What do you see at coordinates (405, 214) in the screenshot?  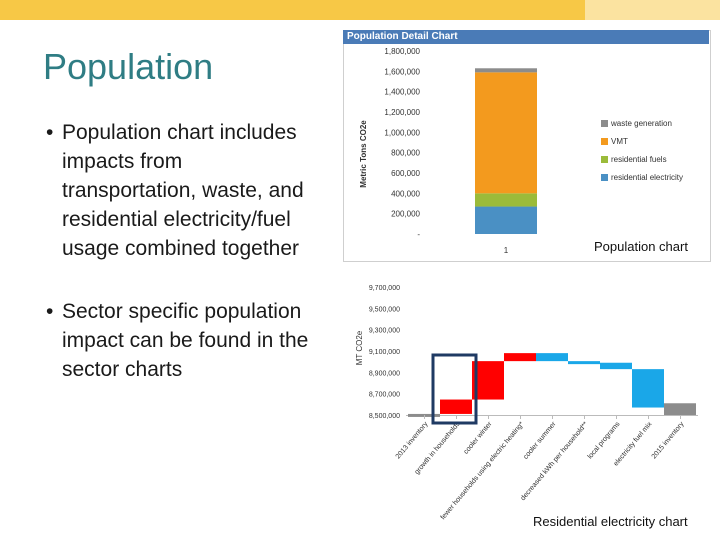 I see `y-tick-label: 200,000` at bounding box center [405, 214].